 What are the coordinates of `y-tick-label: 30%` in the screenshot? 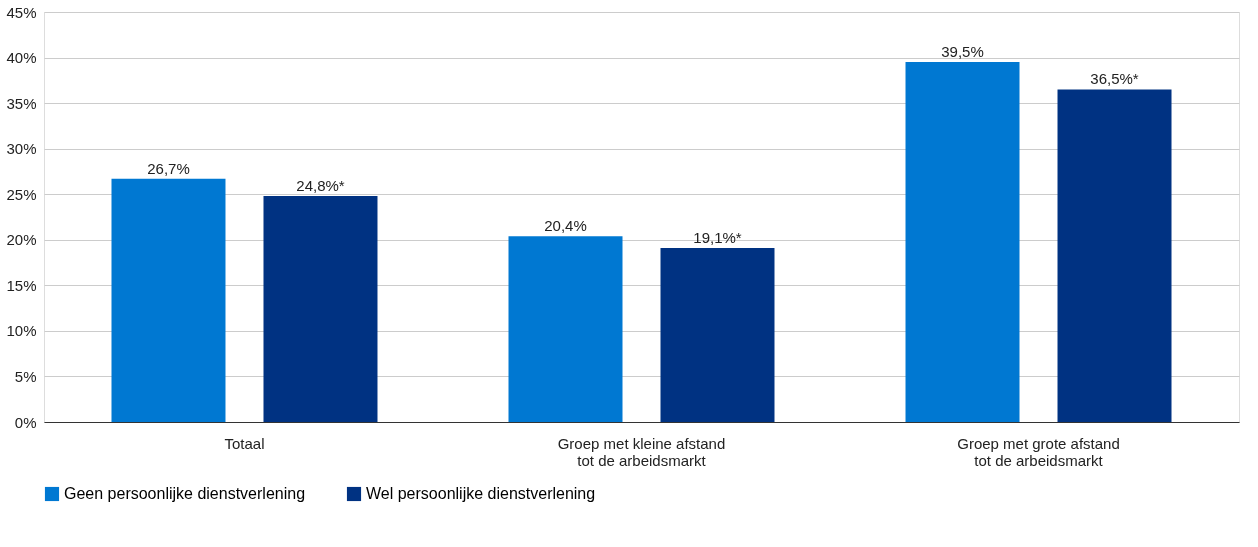 It's located at (21, 149).